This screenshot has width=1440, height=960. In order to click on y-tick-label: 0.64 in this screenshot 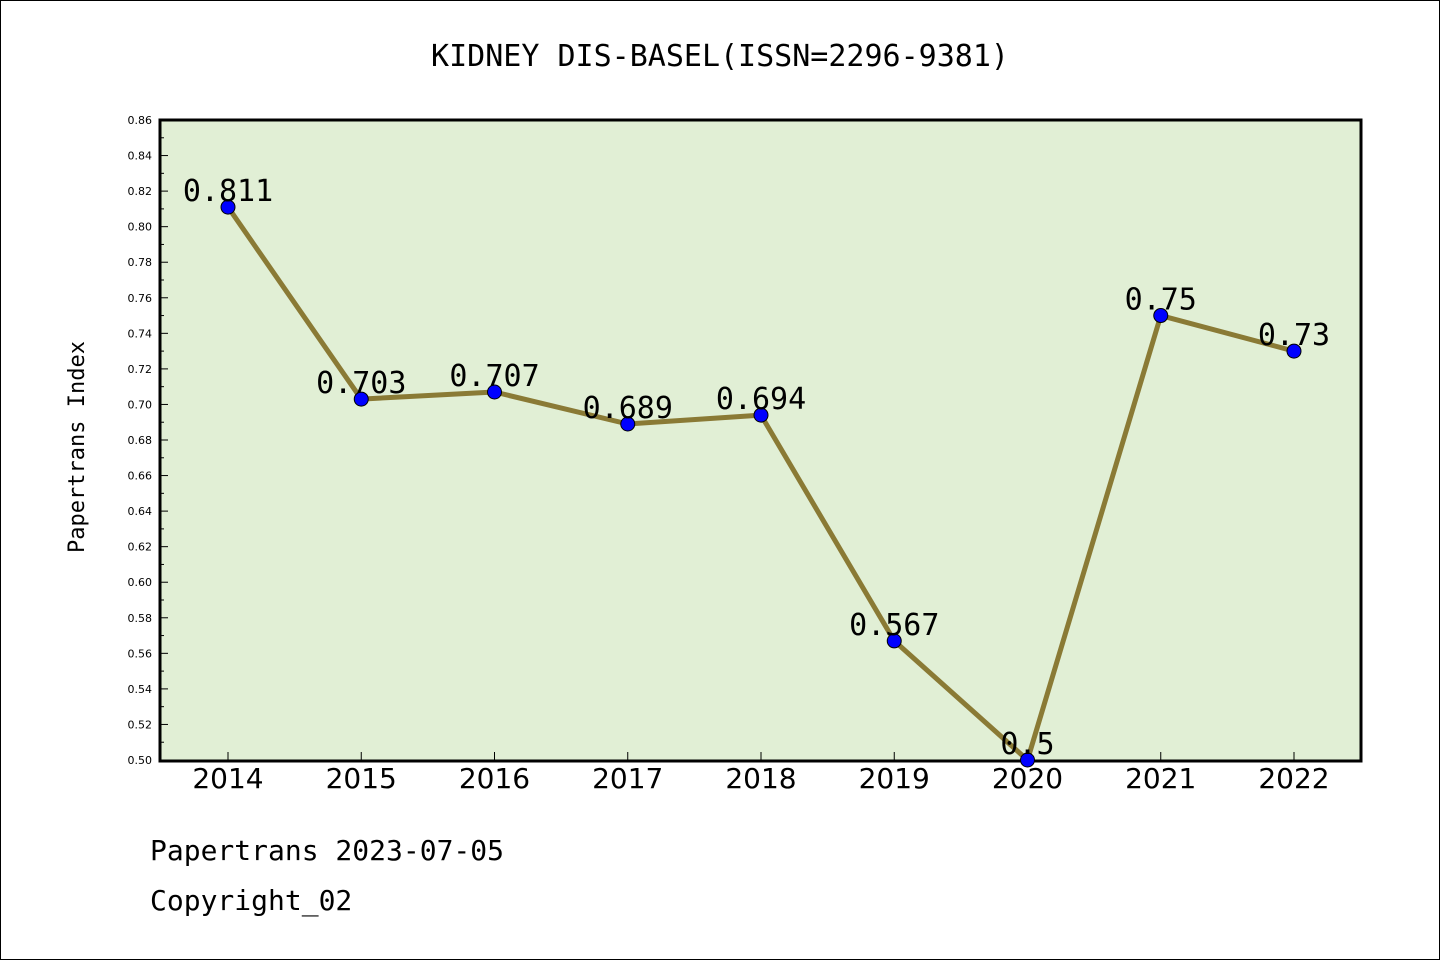, I will do `click(140, 511)`.